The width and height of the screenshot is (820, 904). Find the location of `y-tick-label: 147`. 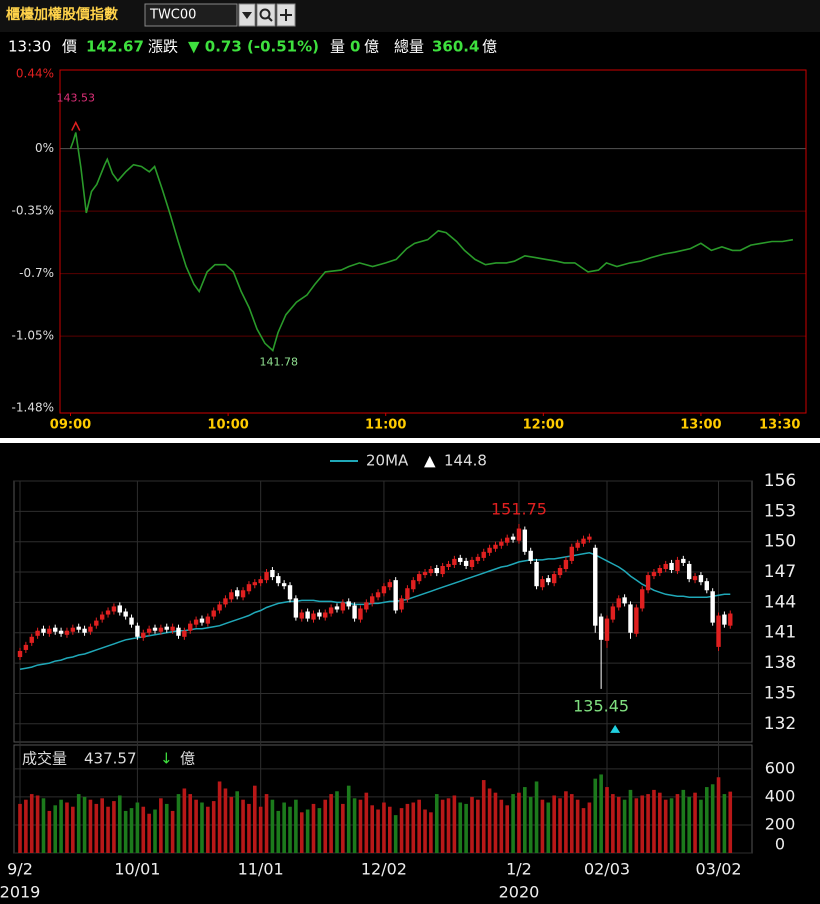

y-tick-label: 147 is located at coordinates (780, 572).